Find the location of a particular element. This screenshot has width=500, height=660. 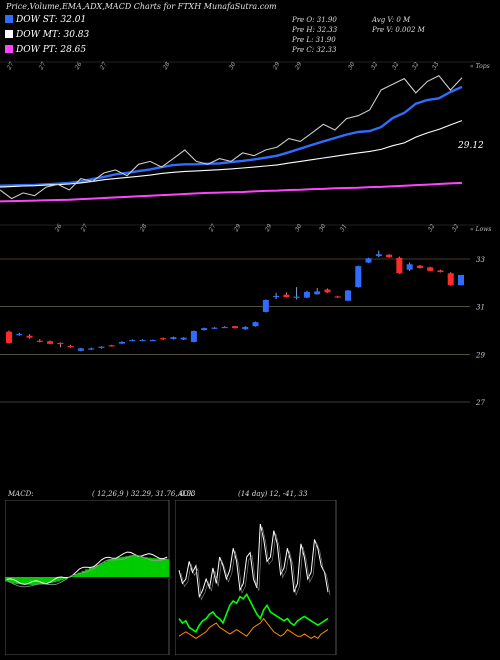

legend-label: DOW PT: 28.65 is located at coordinates (51, 50).